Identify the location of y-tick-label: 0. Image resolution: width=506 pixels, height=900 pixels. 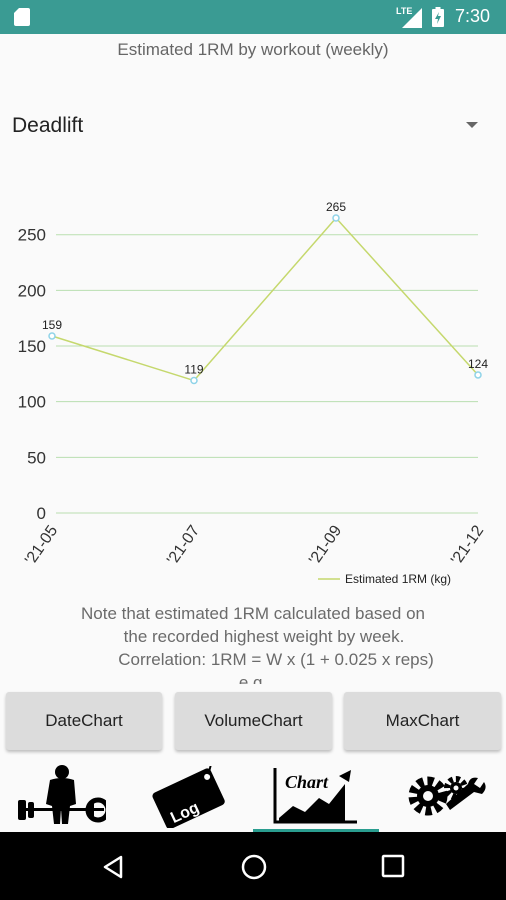
(41, 513).